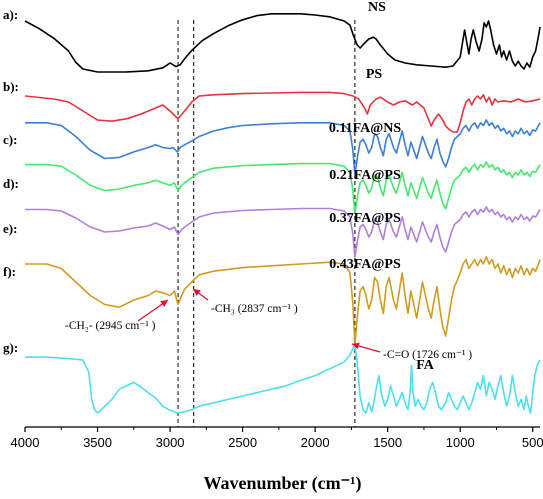 This screenshot has height=499, width=543. What do you see at coordinates (11, 86) in the screenshot?
I see `row-label: b):` at bounding box center [11, 86].